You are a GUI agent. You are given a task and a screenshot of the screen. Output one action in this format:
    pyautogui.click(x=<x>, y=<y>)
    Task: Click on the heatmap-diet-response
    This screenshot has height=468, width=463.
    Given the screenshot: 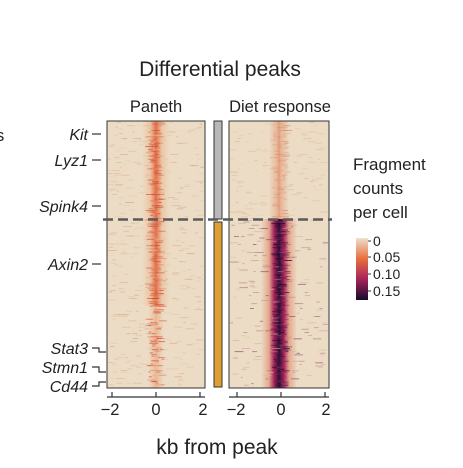 What is the action you would take?
    pyautogui.click(x=279, y=254)
    